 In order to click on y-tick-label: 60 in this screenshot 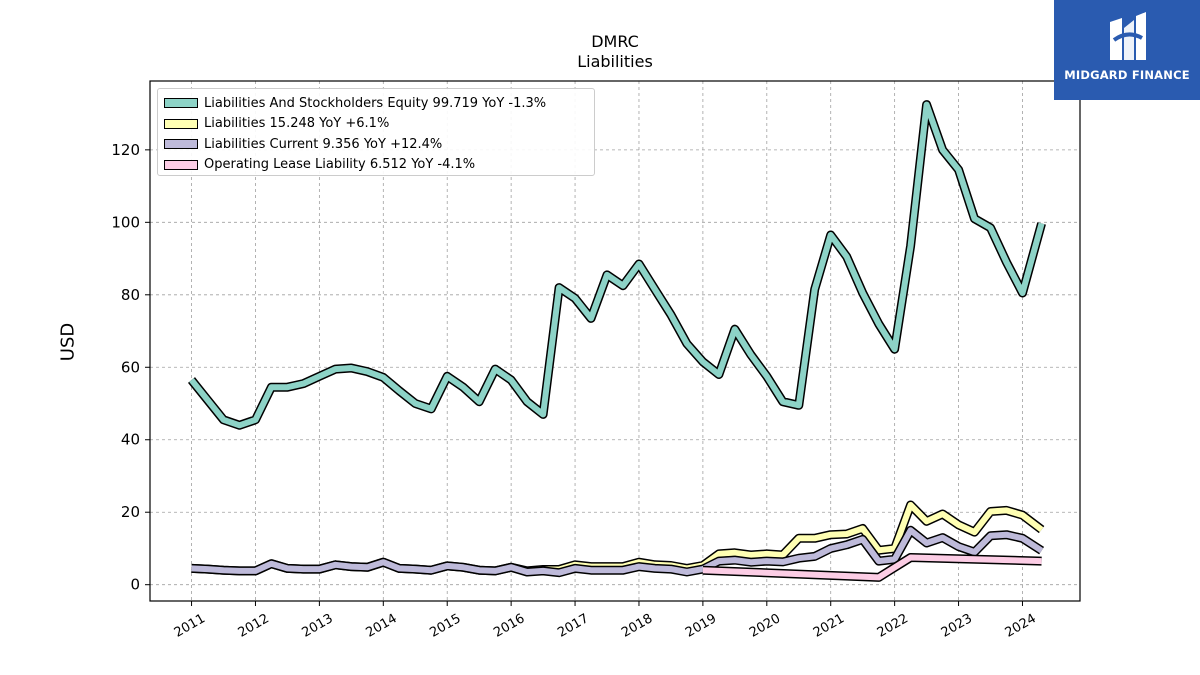, I will do `click(130, 367)`.